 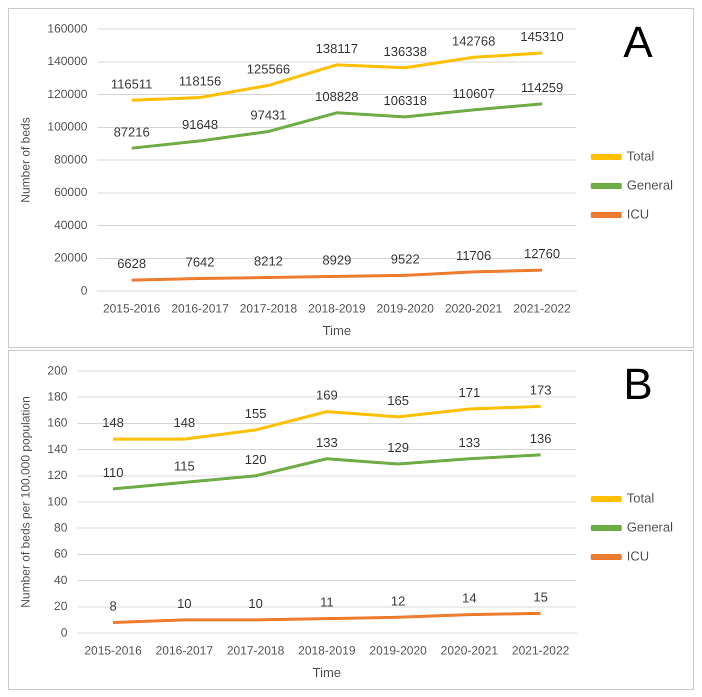 I want to click on y-tick-label: 120, so click(x=57, y=475).